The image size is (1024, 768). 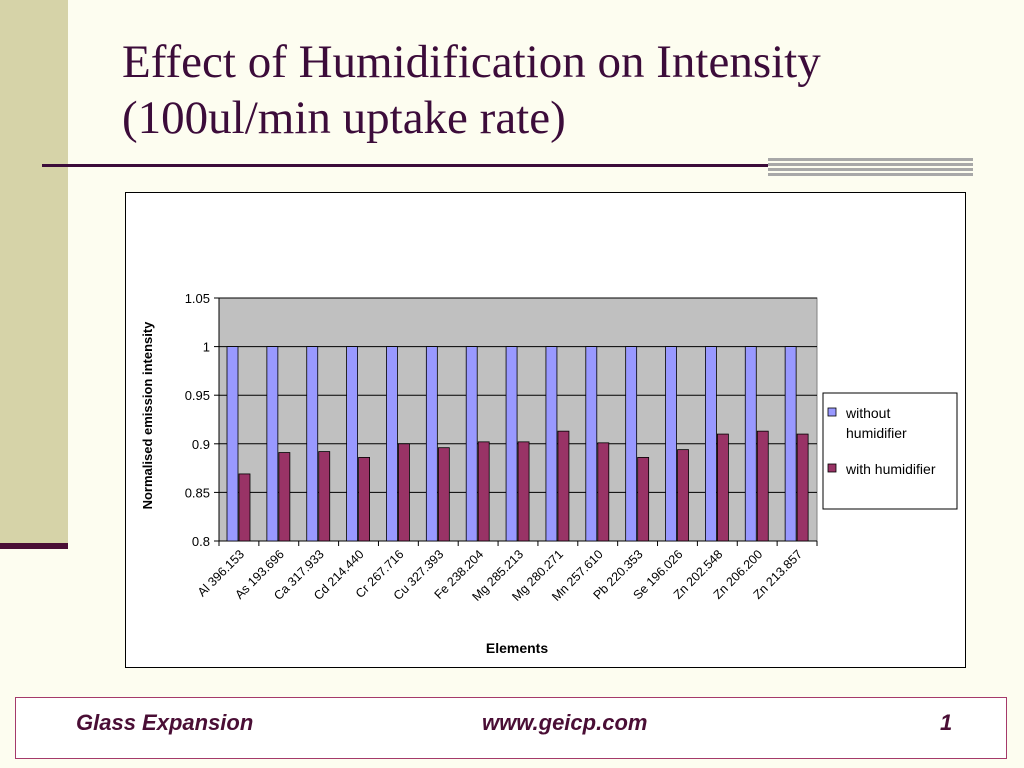 I want to click on y-tick-label: 0.85, so click(x=197, y=492).